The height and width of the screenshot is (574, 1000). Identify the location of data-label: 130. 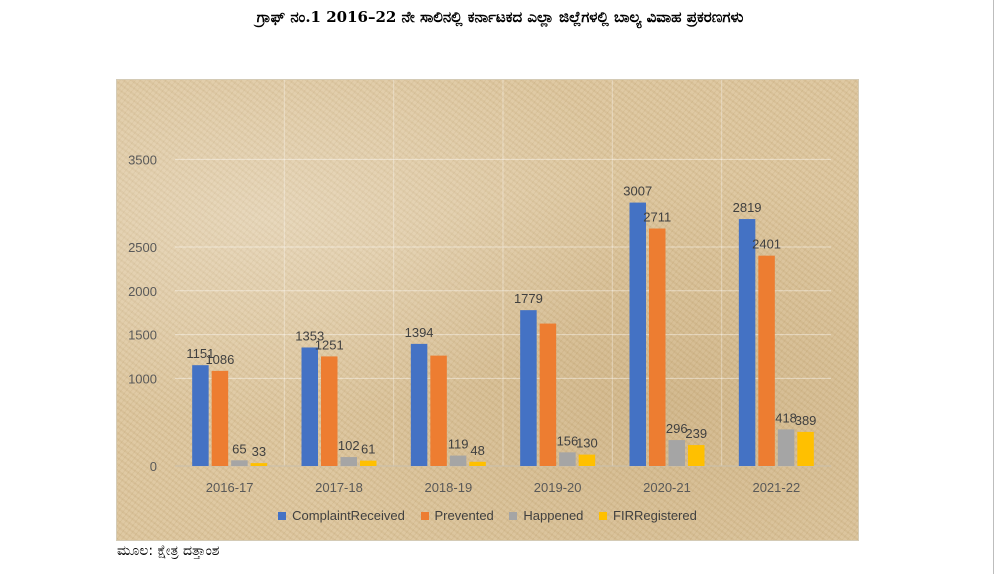
(587, 443).